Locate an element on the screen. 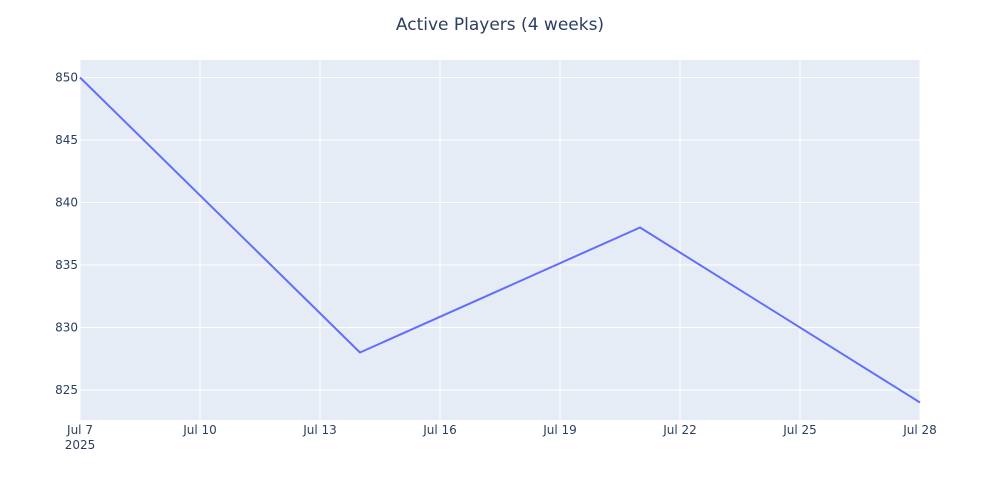 The height and width of the screenshot is (500, 1000). y-axis: 825 830 835 840 845 850 is located at coordinates (66, 234).